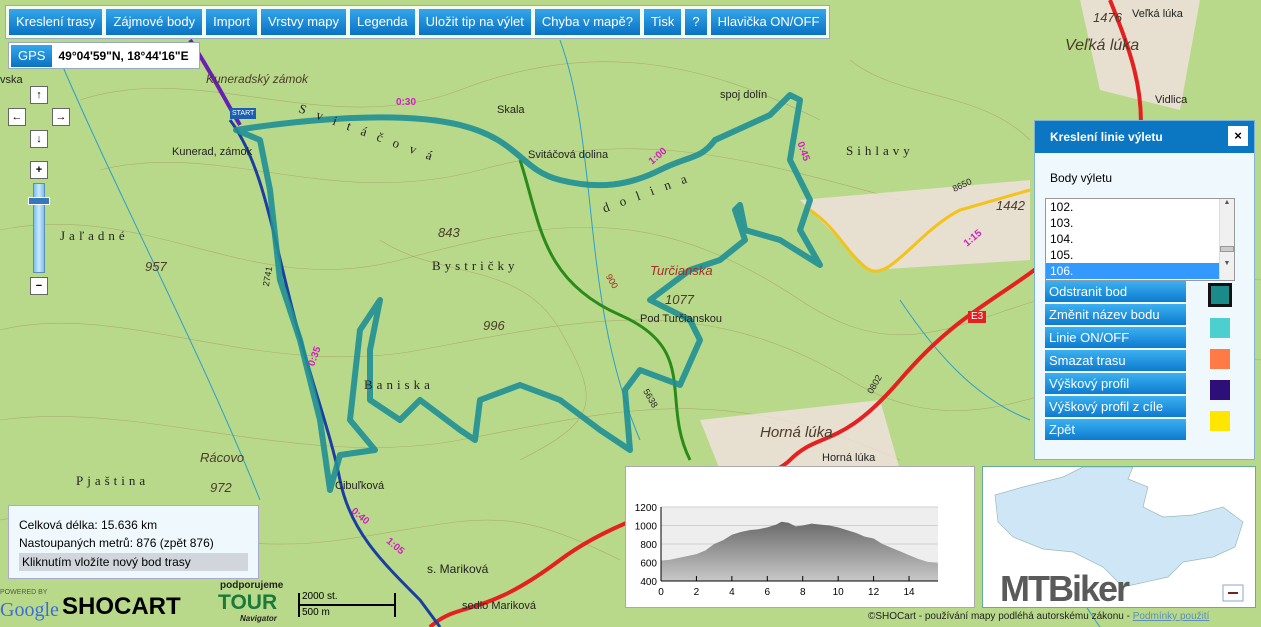 The image size is (1261, 627). I want to click on pan-right-button: →, so click(61, 117).